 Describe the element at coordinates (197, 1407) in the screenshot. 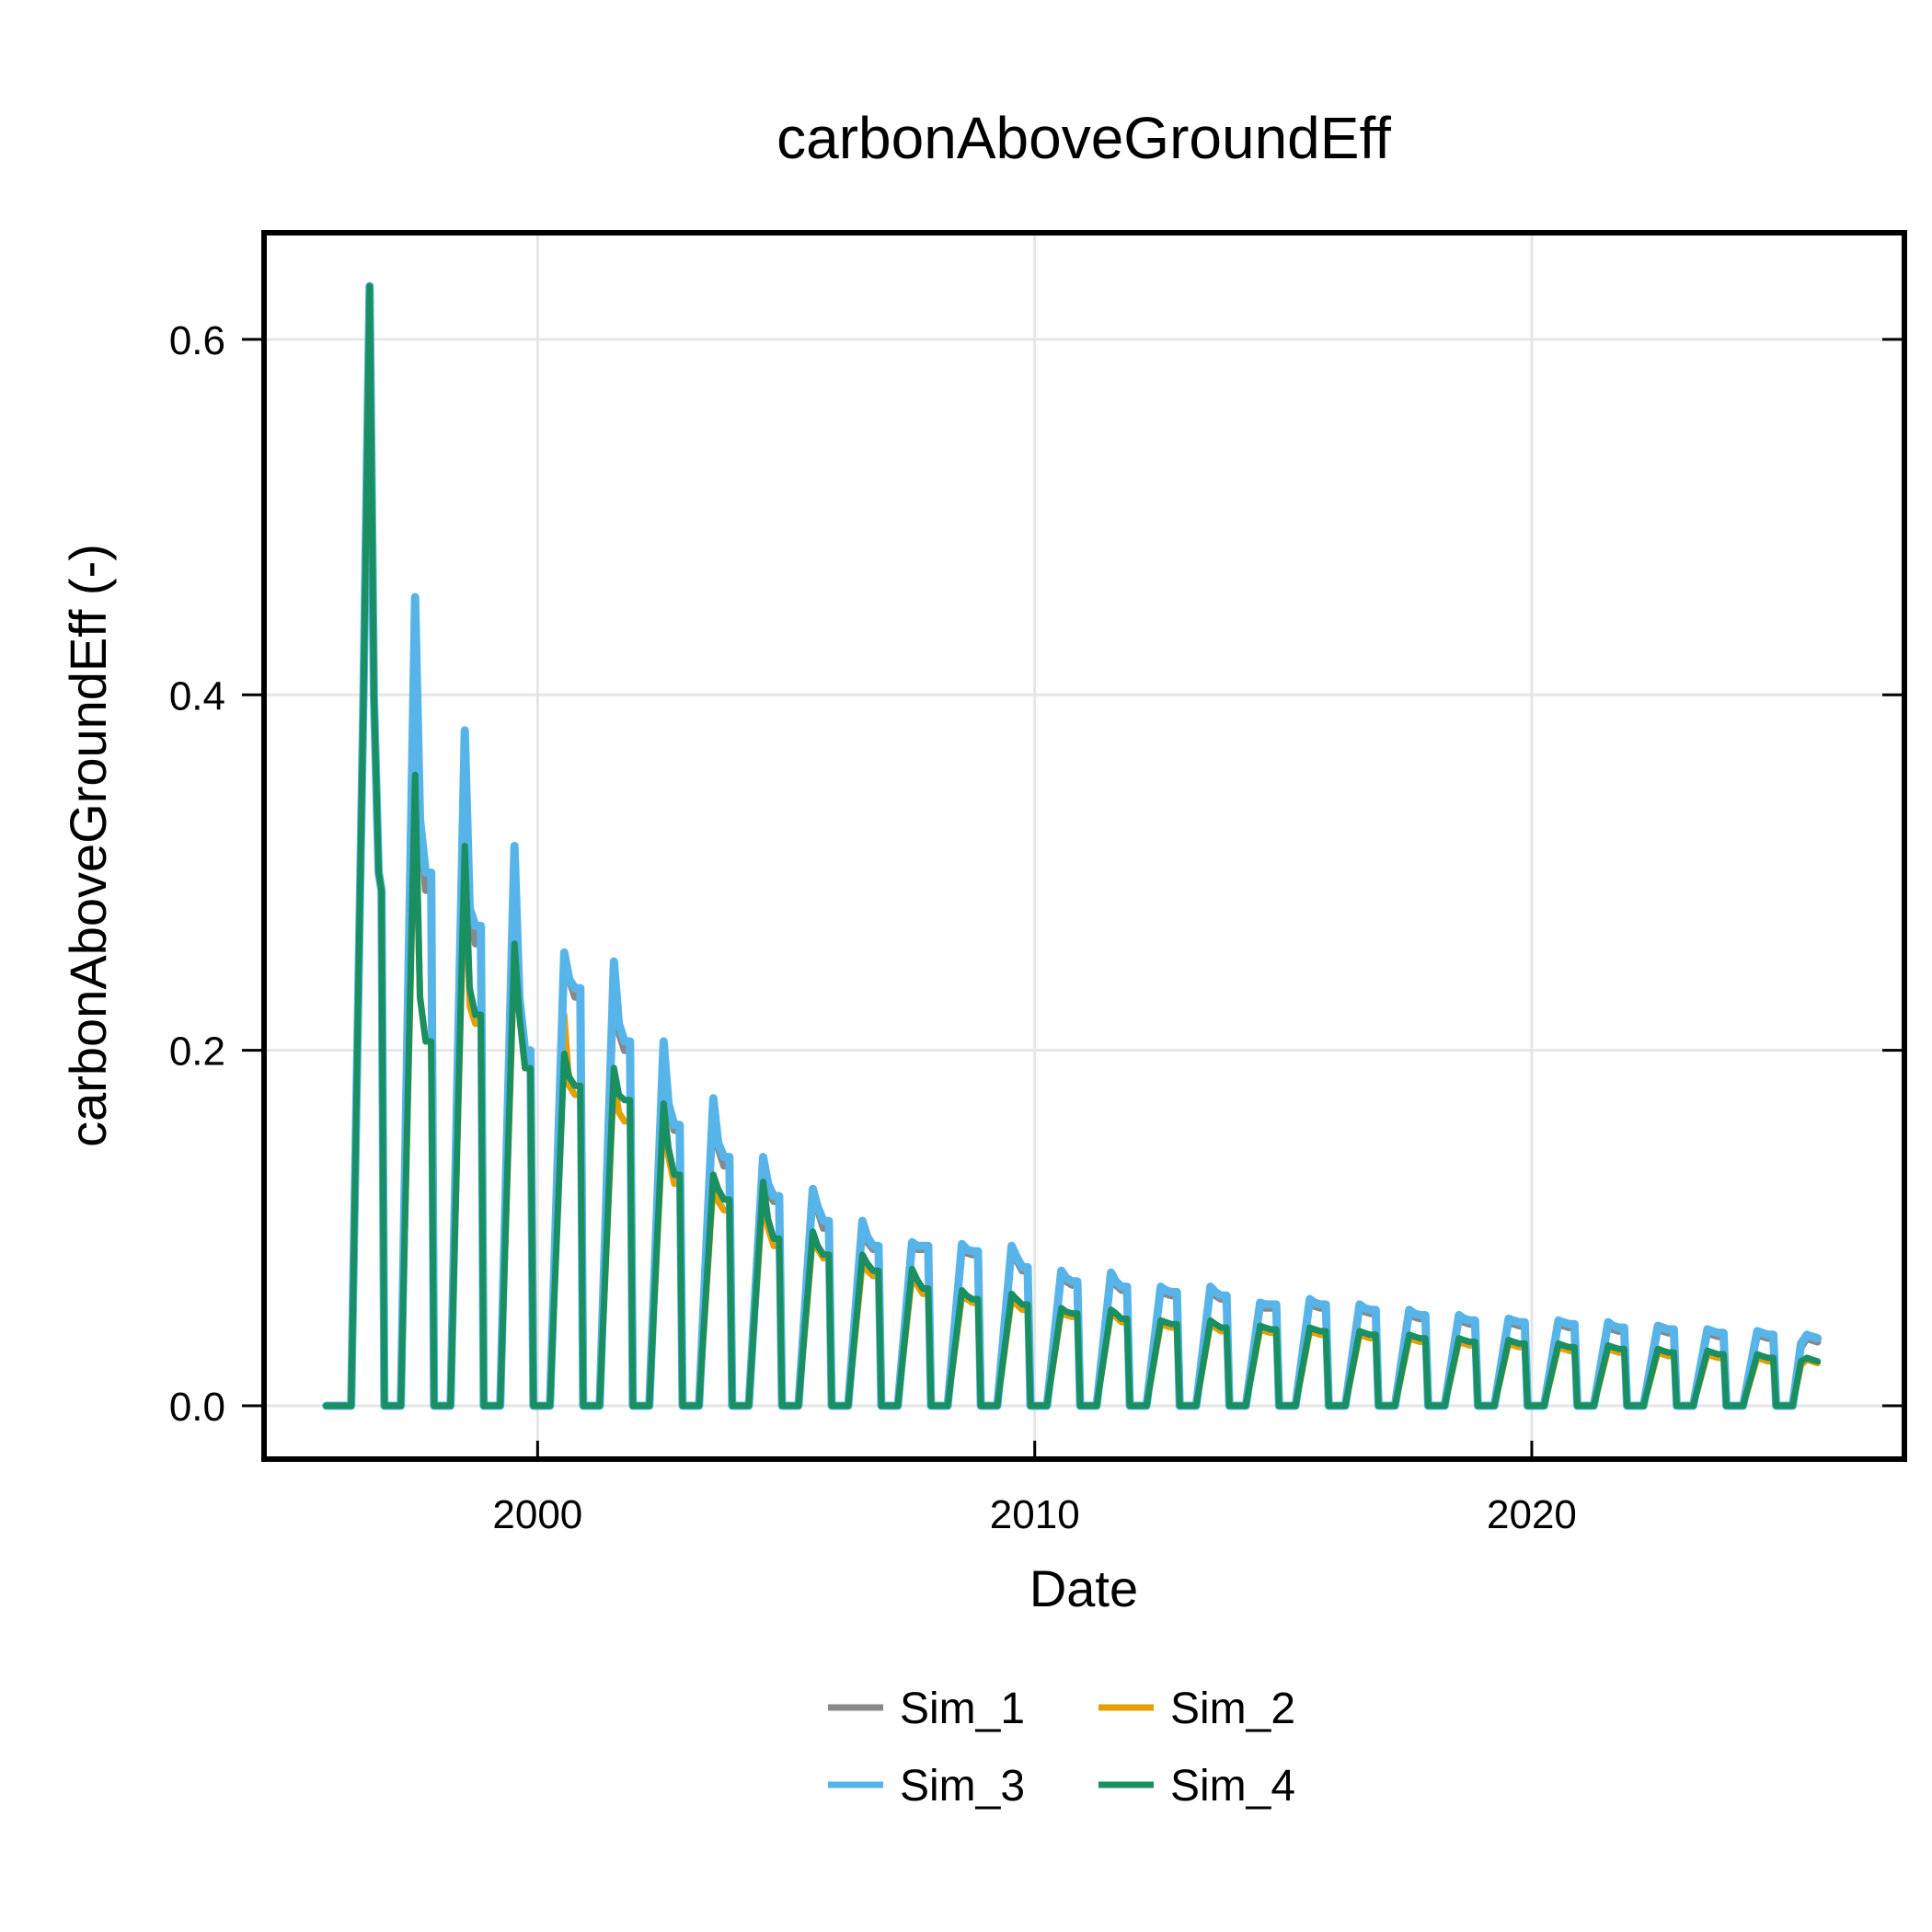

I see `y-tick-label: 0.0` at that location.